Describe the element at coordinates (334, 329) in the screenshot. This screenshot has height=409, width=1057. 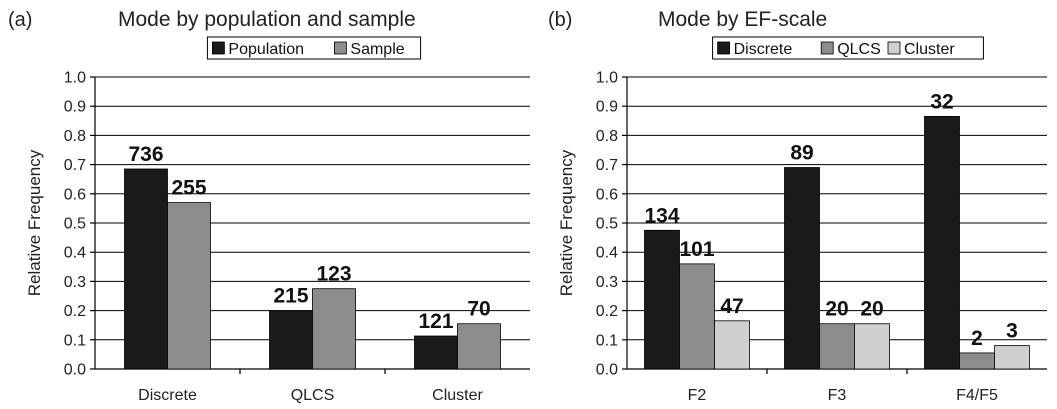
I see `bar-sample-qlcs` at that location.